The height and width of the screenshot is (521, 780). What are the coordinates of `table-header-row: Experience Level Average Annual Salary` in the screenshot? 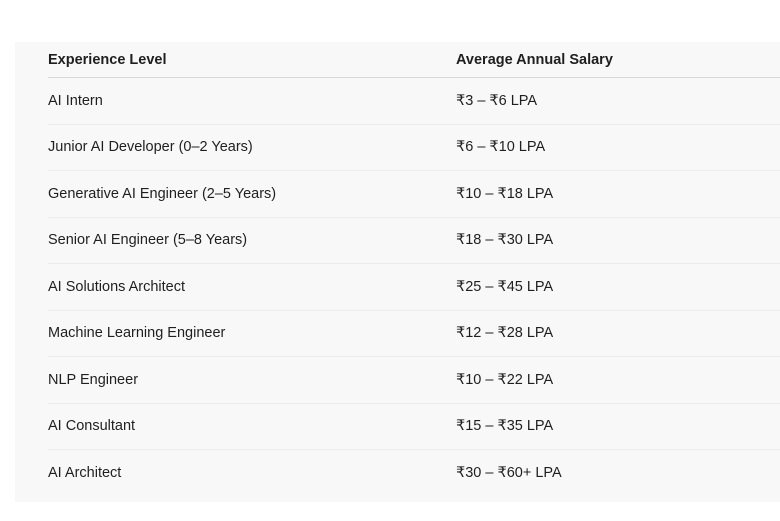 It's located at (414, 60).